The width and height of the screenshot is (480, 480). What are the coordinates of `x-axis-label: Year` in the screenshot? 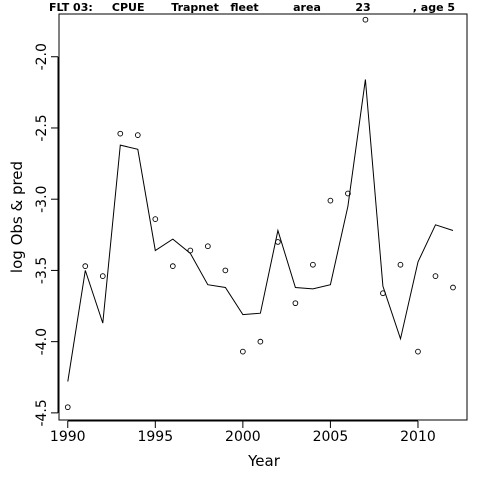 It's located at (264, 461).